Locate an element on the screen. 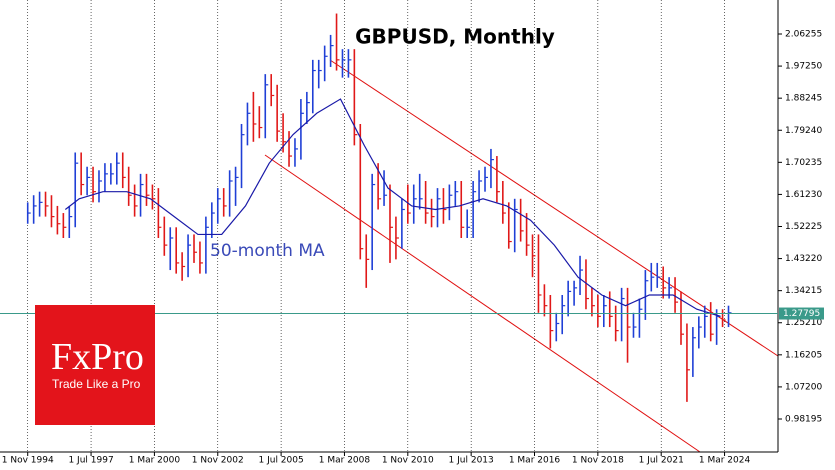  ma-label: 50-month MA is located at coordinates (267, 251).